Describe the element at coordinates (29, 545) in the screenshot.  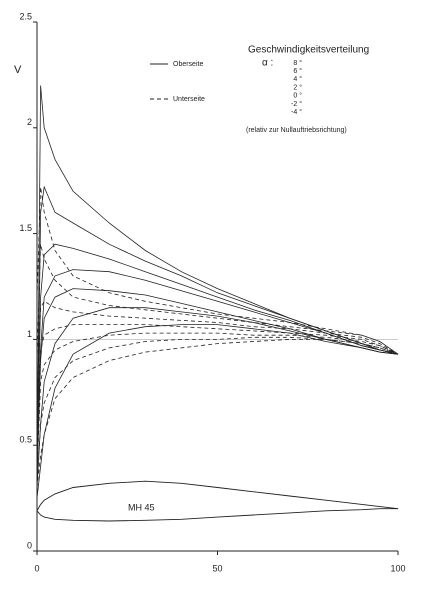
I see `y-tick-label: 0` at that location.